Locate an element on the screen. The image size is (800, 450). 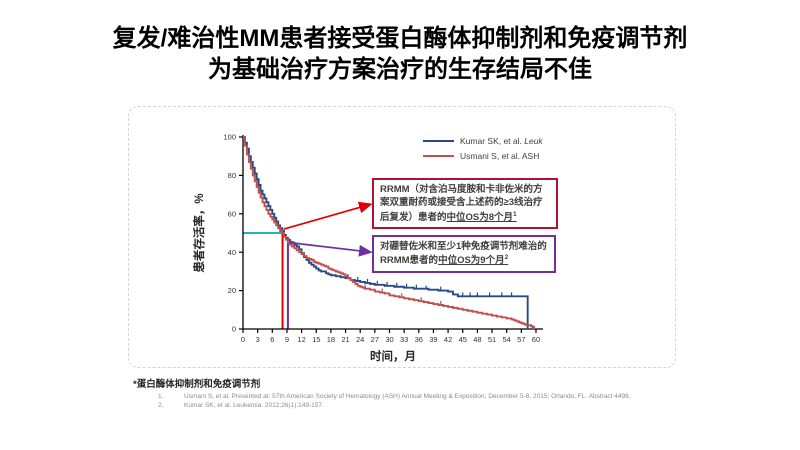
callout1-ref-sup: 1 is located at coordinates (515, 214).